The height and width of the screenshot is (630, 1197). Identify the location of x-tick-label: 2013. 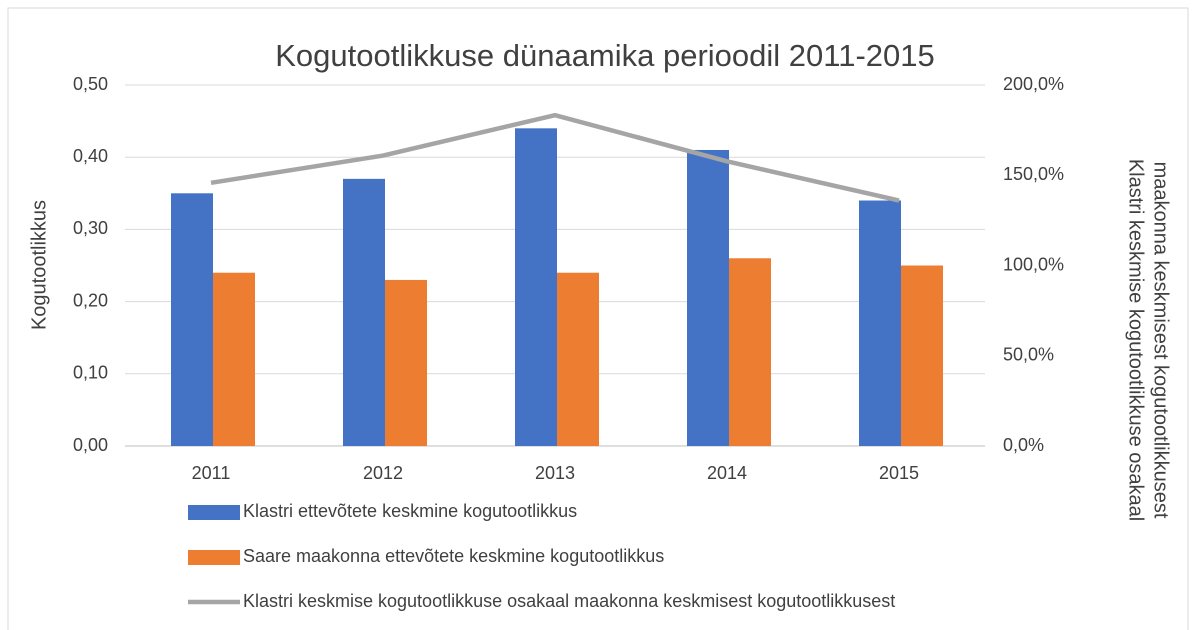
(555, 473).